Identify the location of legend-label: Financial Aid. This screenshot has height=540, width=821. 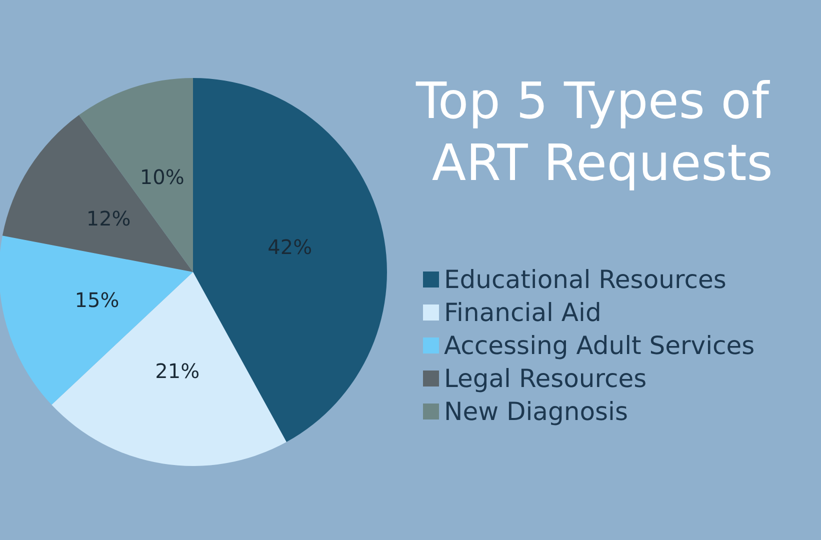
(523, 312).